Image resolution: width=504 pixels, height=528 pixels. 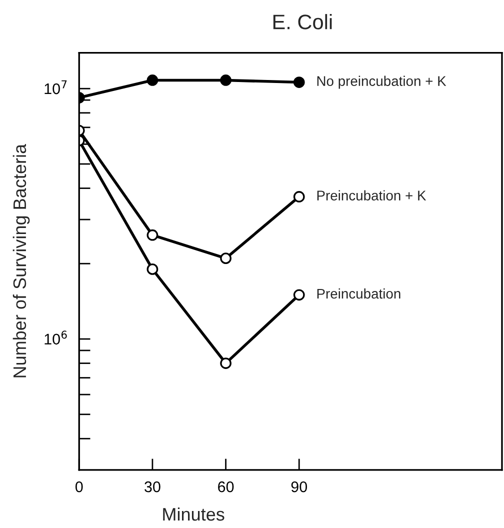 What do you see at coordinates (302, 22) in the screenshot?
I see `chart-title: E. Coli` at bounding box center [302, 22].